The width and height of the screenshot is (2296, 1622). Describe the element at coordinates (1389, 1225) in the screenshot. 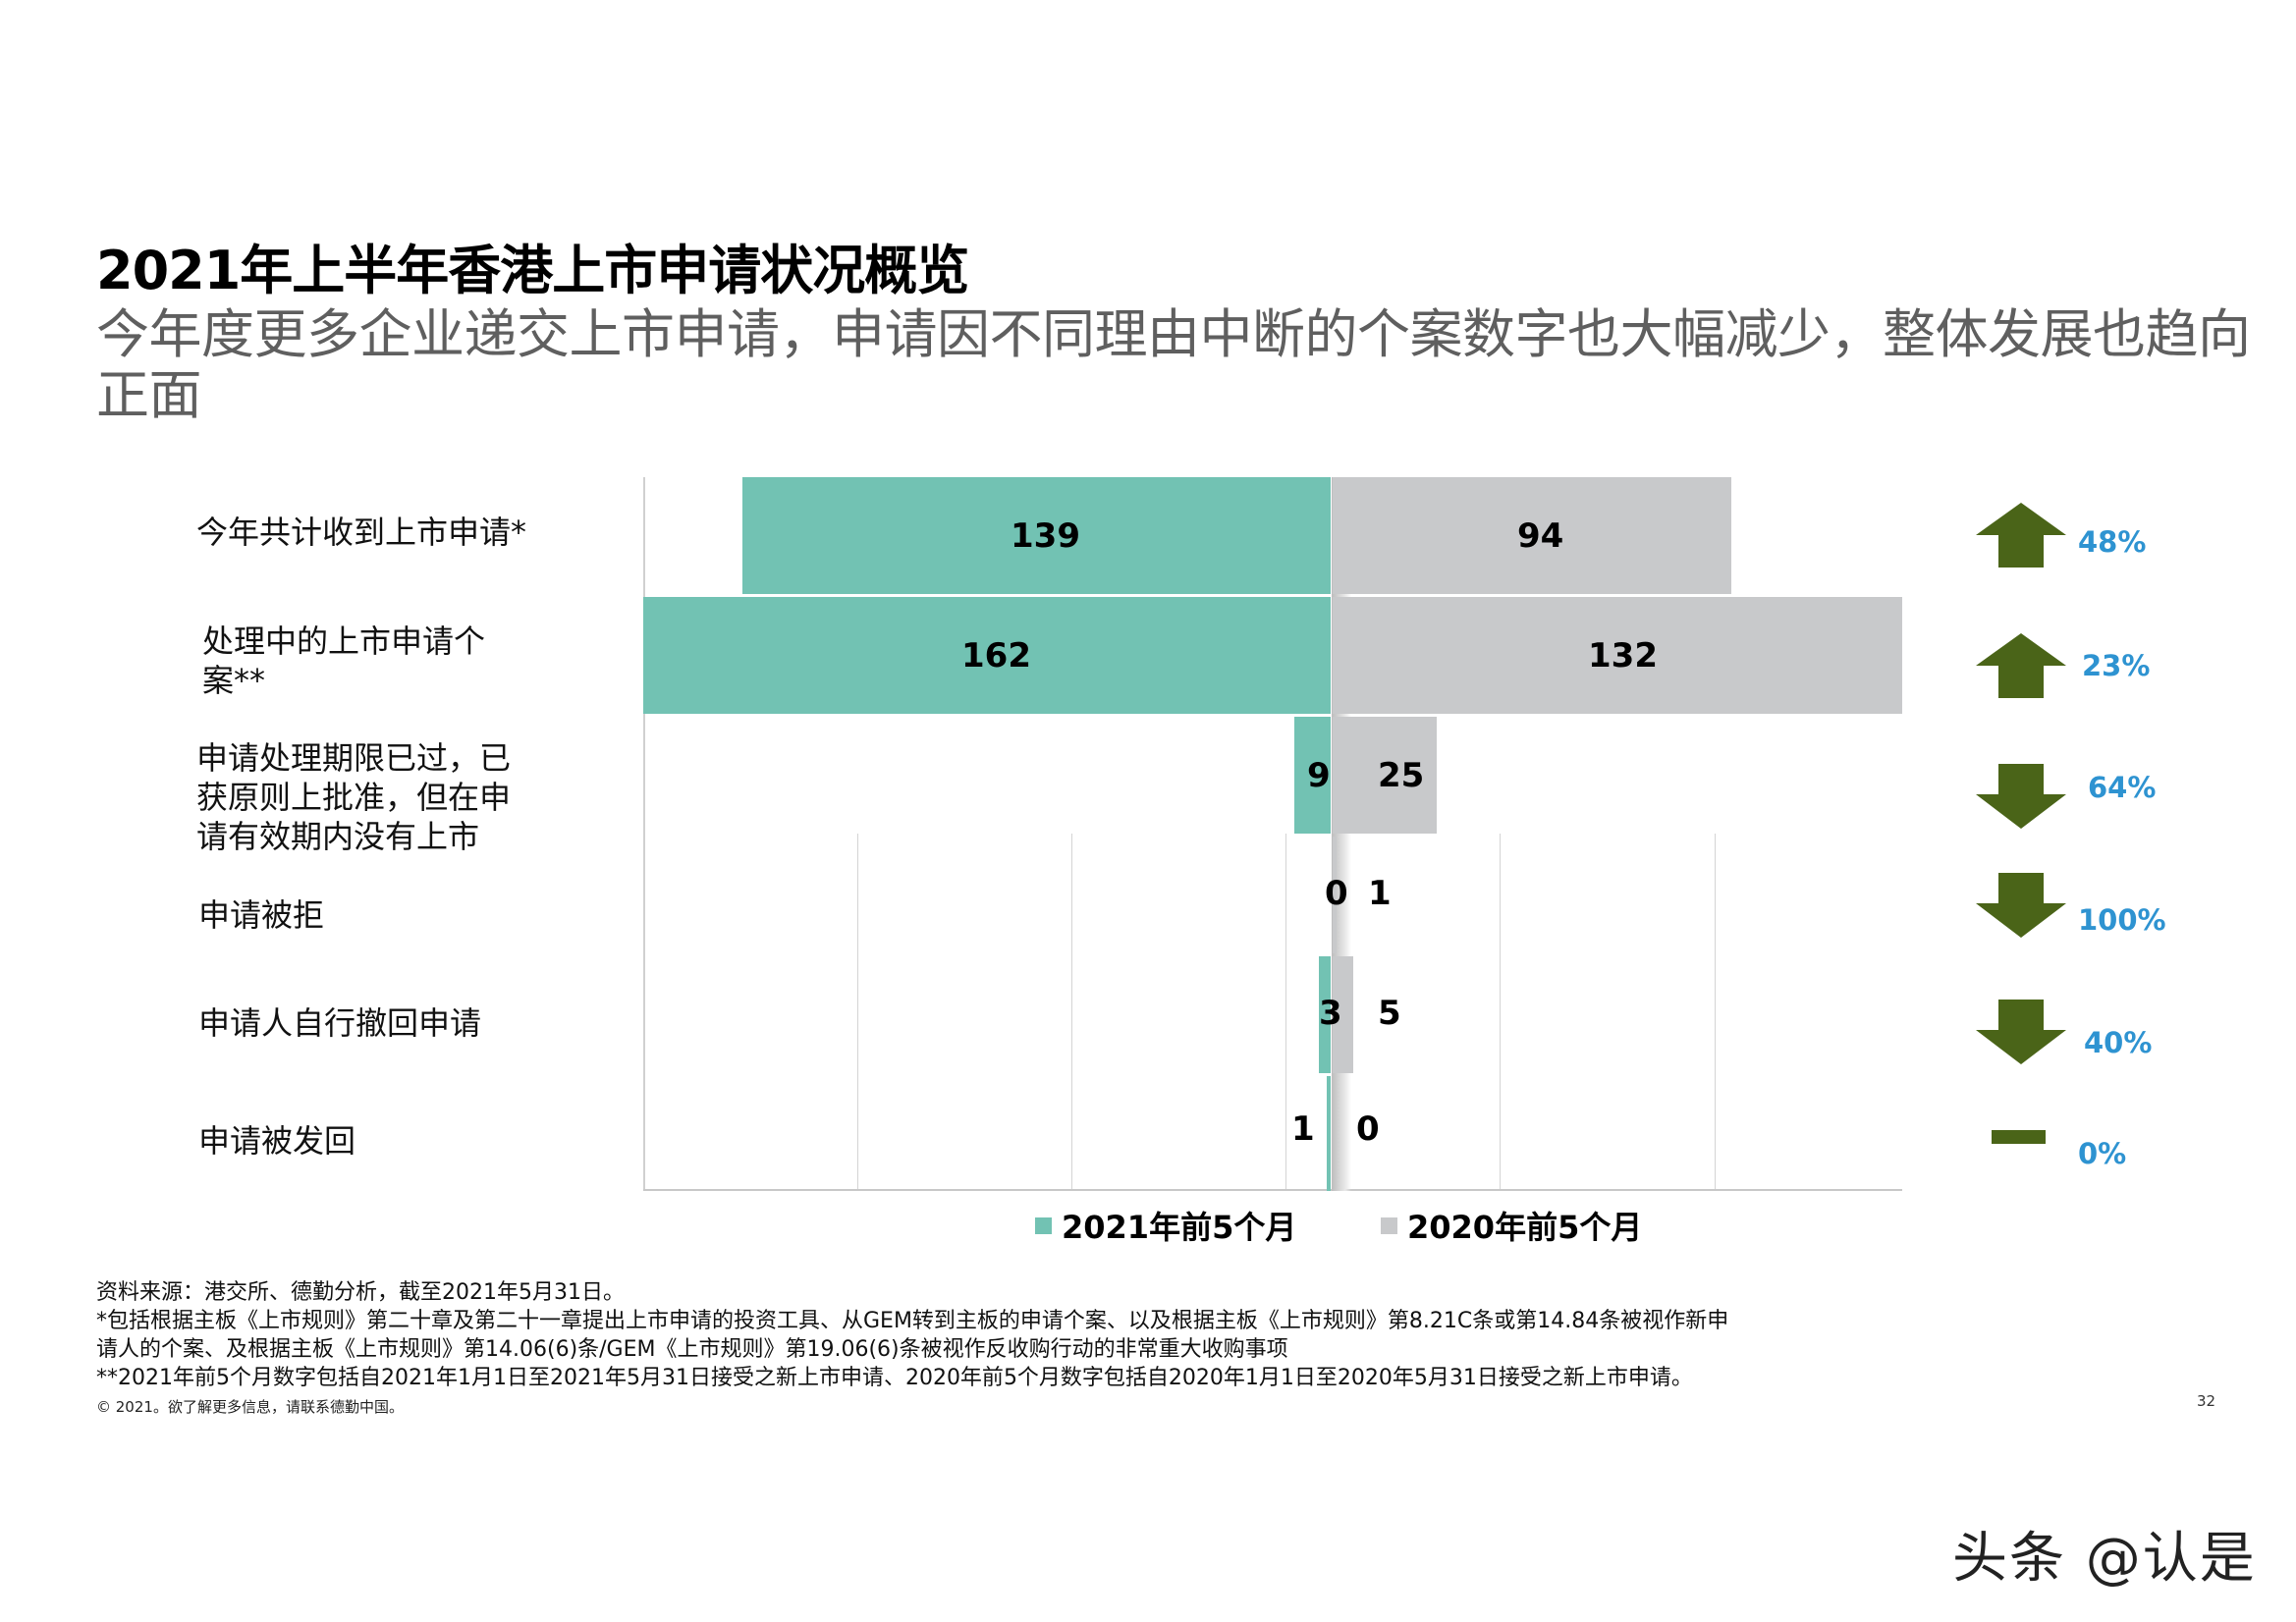

I see `legend-swatch-2020` at that location.